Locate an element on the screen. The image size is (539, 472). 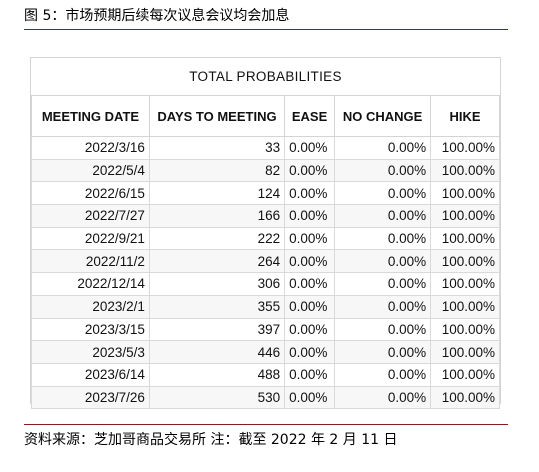
table-row: 2023/3/15 397 0.00% 0.00% 100.00% is located at coordinates (265, 329).